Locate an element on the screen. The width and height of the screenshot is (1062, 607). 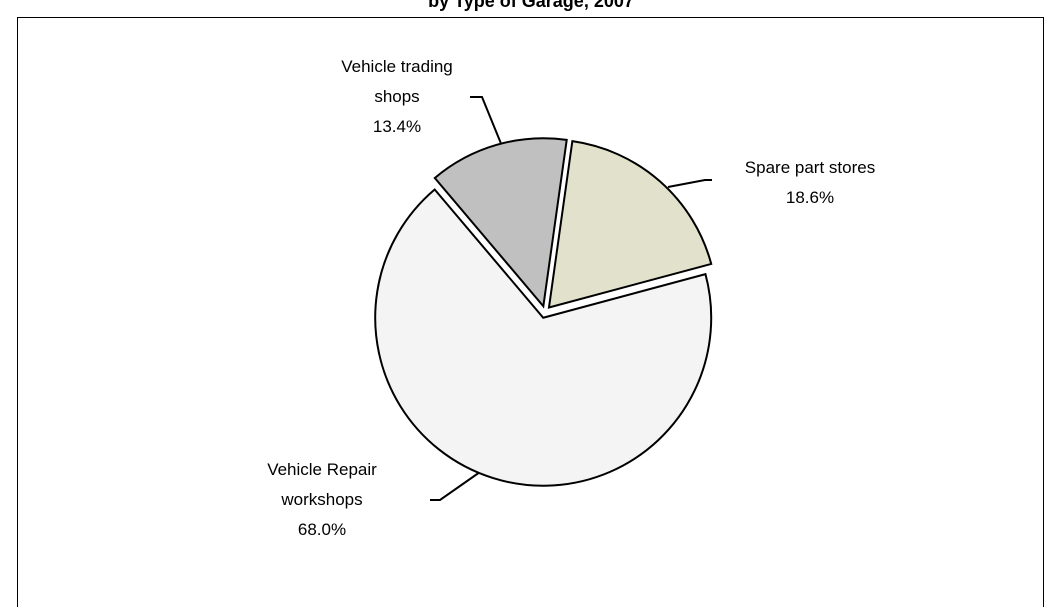
slice-label: Vehicle Repair workshops is located at coordinates (322, 484).